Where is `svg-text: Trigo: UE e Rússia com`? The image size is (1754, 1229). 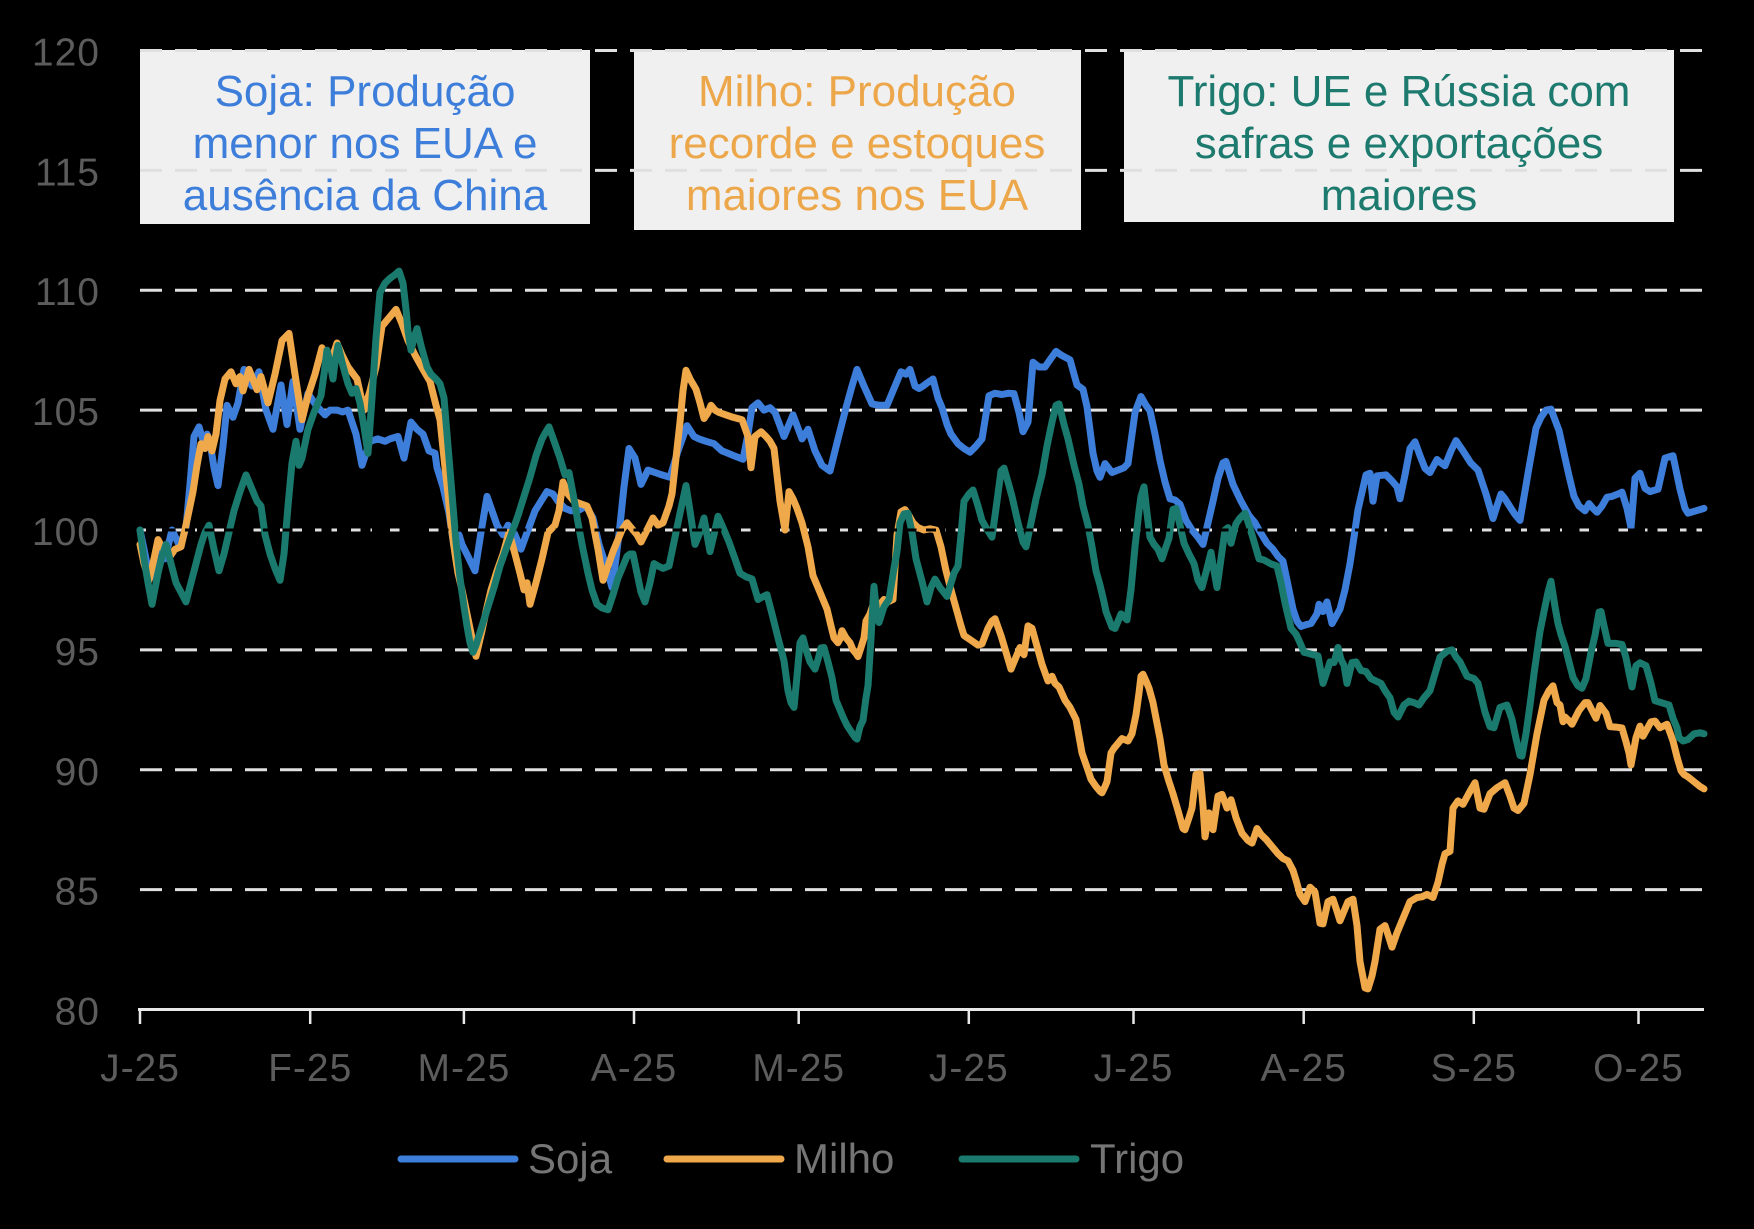 svg-text: Trigo: UE e Rússia com is located at coordinates (1399, 91).